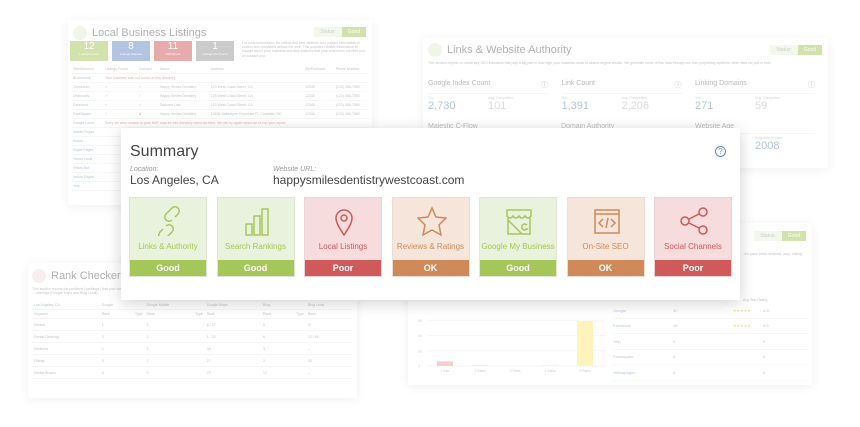  Describe the element at coordinates (183, 69) in the screenshot. I see `column-header: Name` at that location.